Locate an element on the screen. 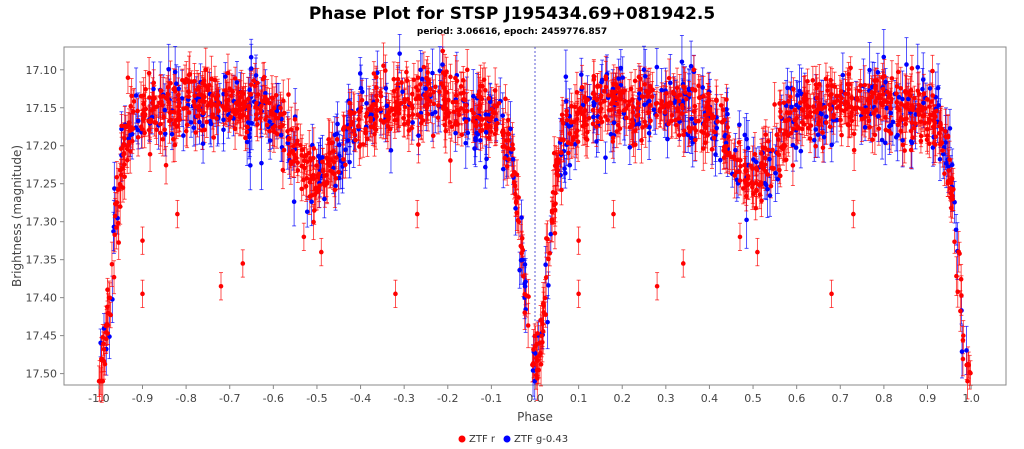 The height and width of the screenshot is (449, 1024). chart-title: Phase Plot for STSP J195434.69+081942.5 is located at coordinates (512, 14).